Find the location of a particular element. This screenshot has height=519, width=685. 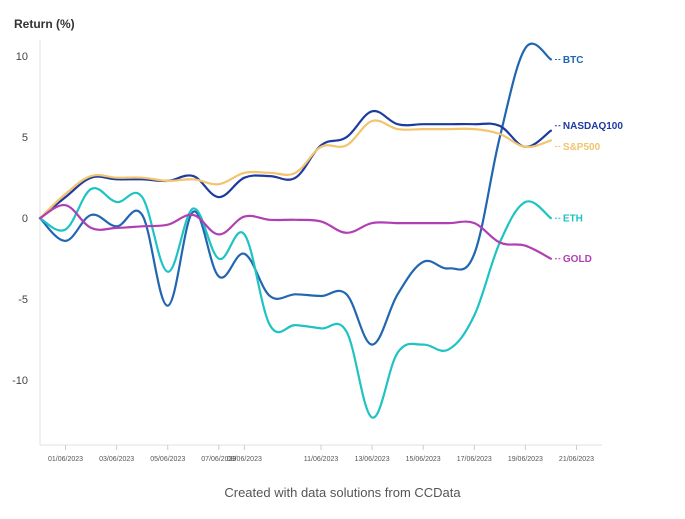

x-tick-label: 11/06/2023 is located at coordinates (321, 459).